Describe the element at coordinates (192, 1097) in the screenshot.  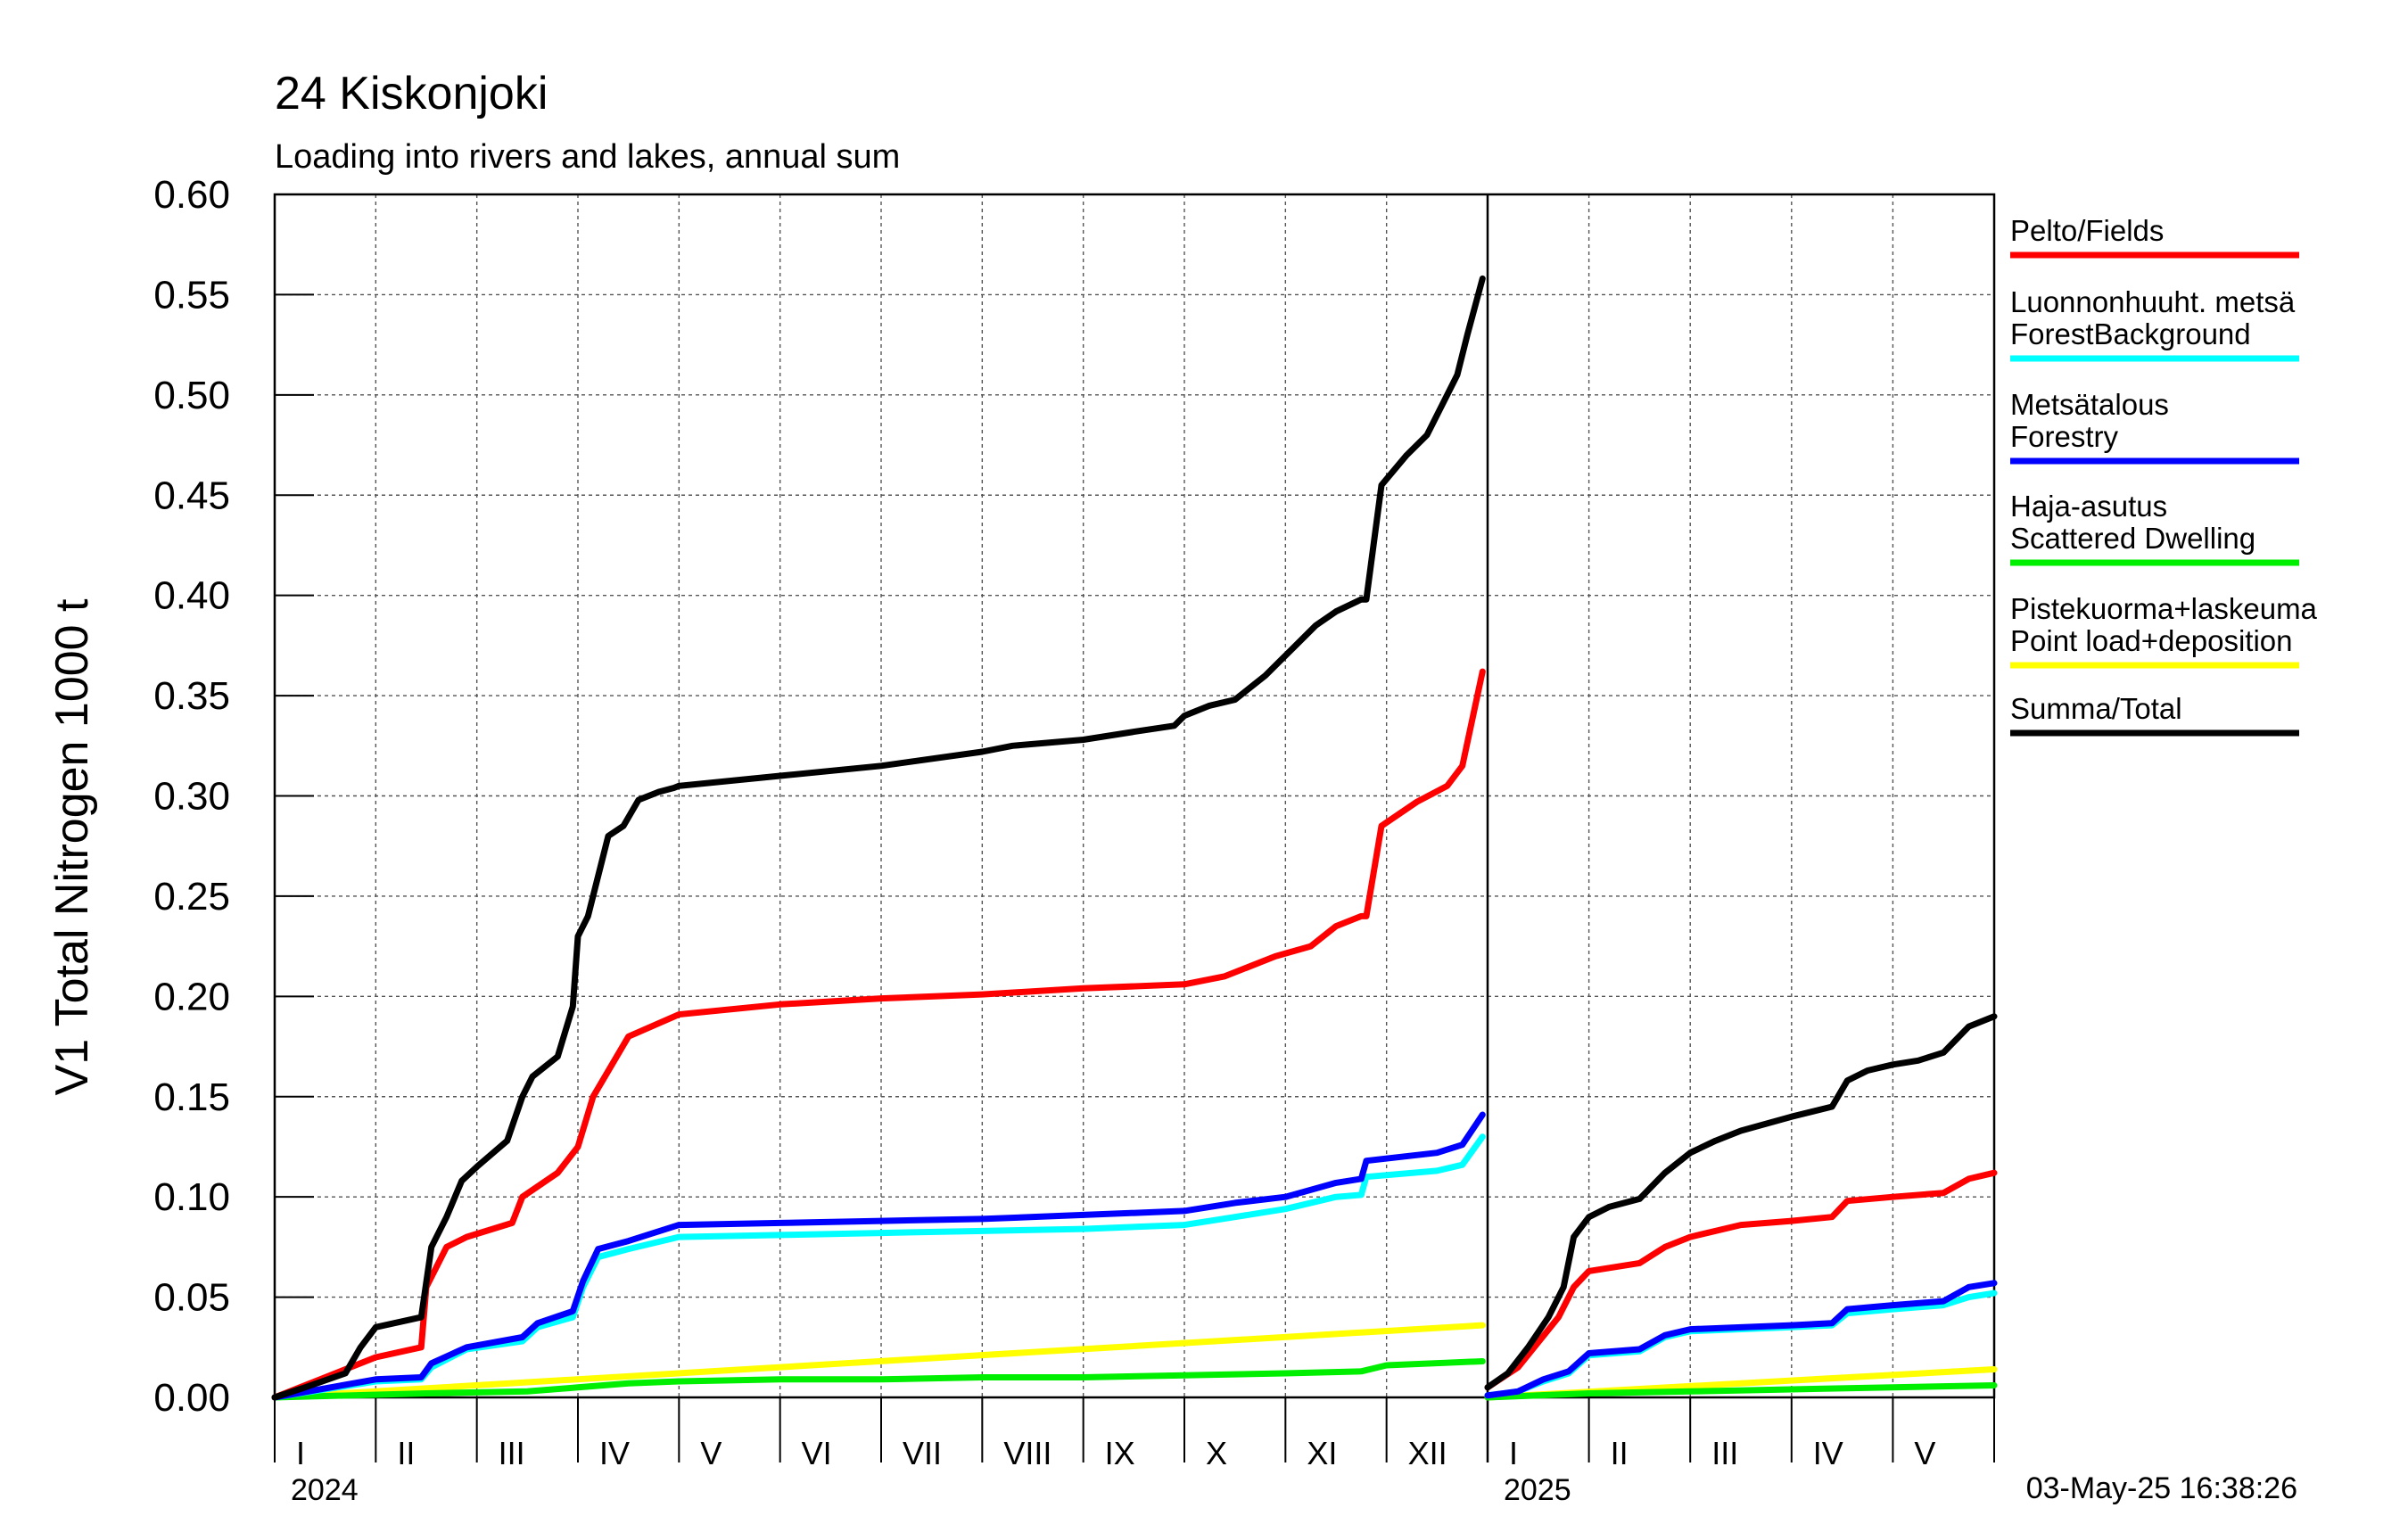
I see `y-tick-label: 0.15` at that location.